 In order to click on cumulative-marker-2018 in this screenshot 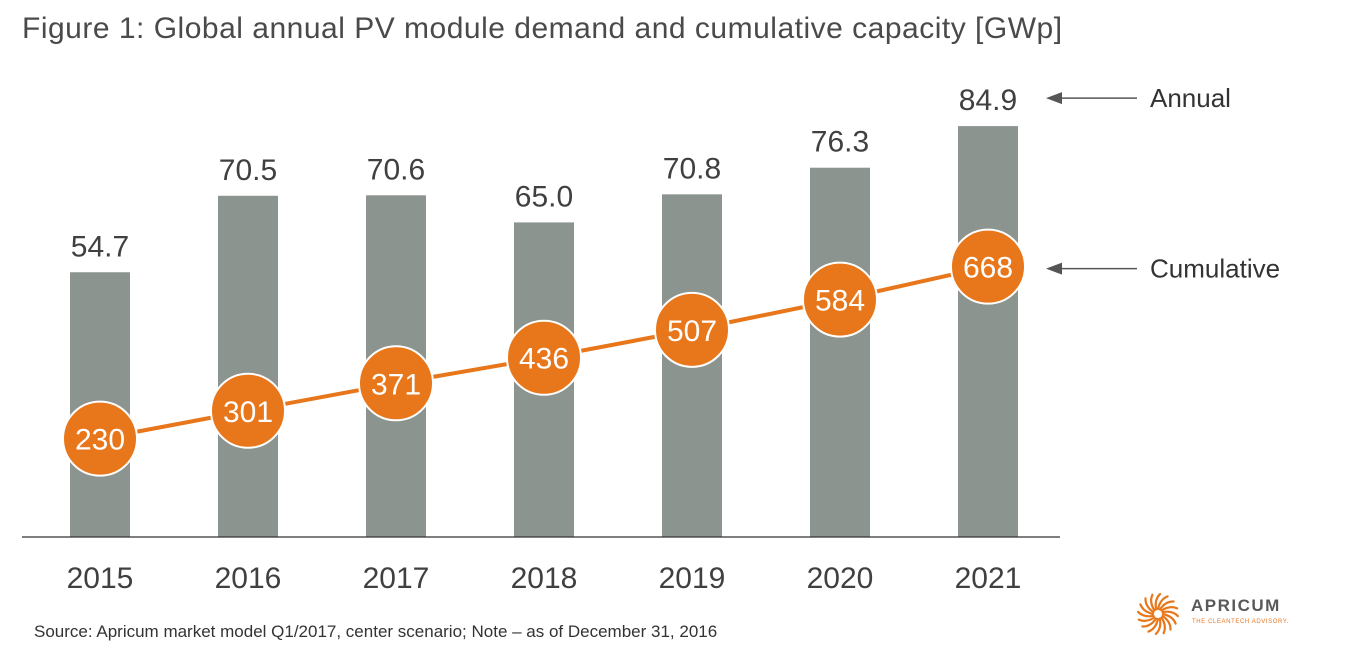, I will do `click(544, 357)`.